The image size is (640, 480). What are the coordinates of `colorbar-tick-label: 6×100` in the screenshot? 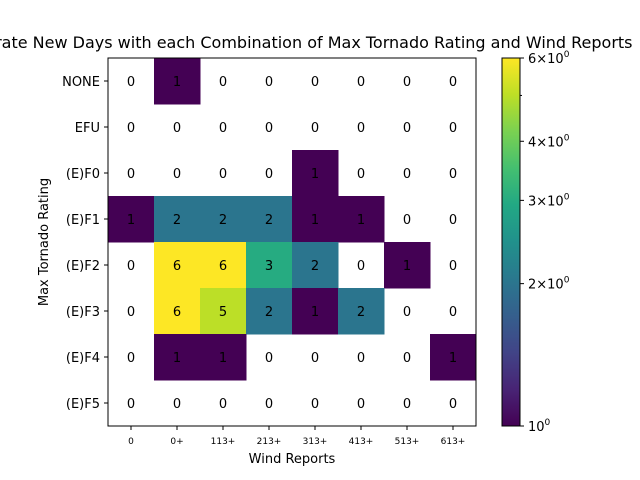 It's located at (549, 58).